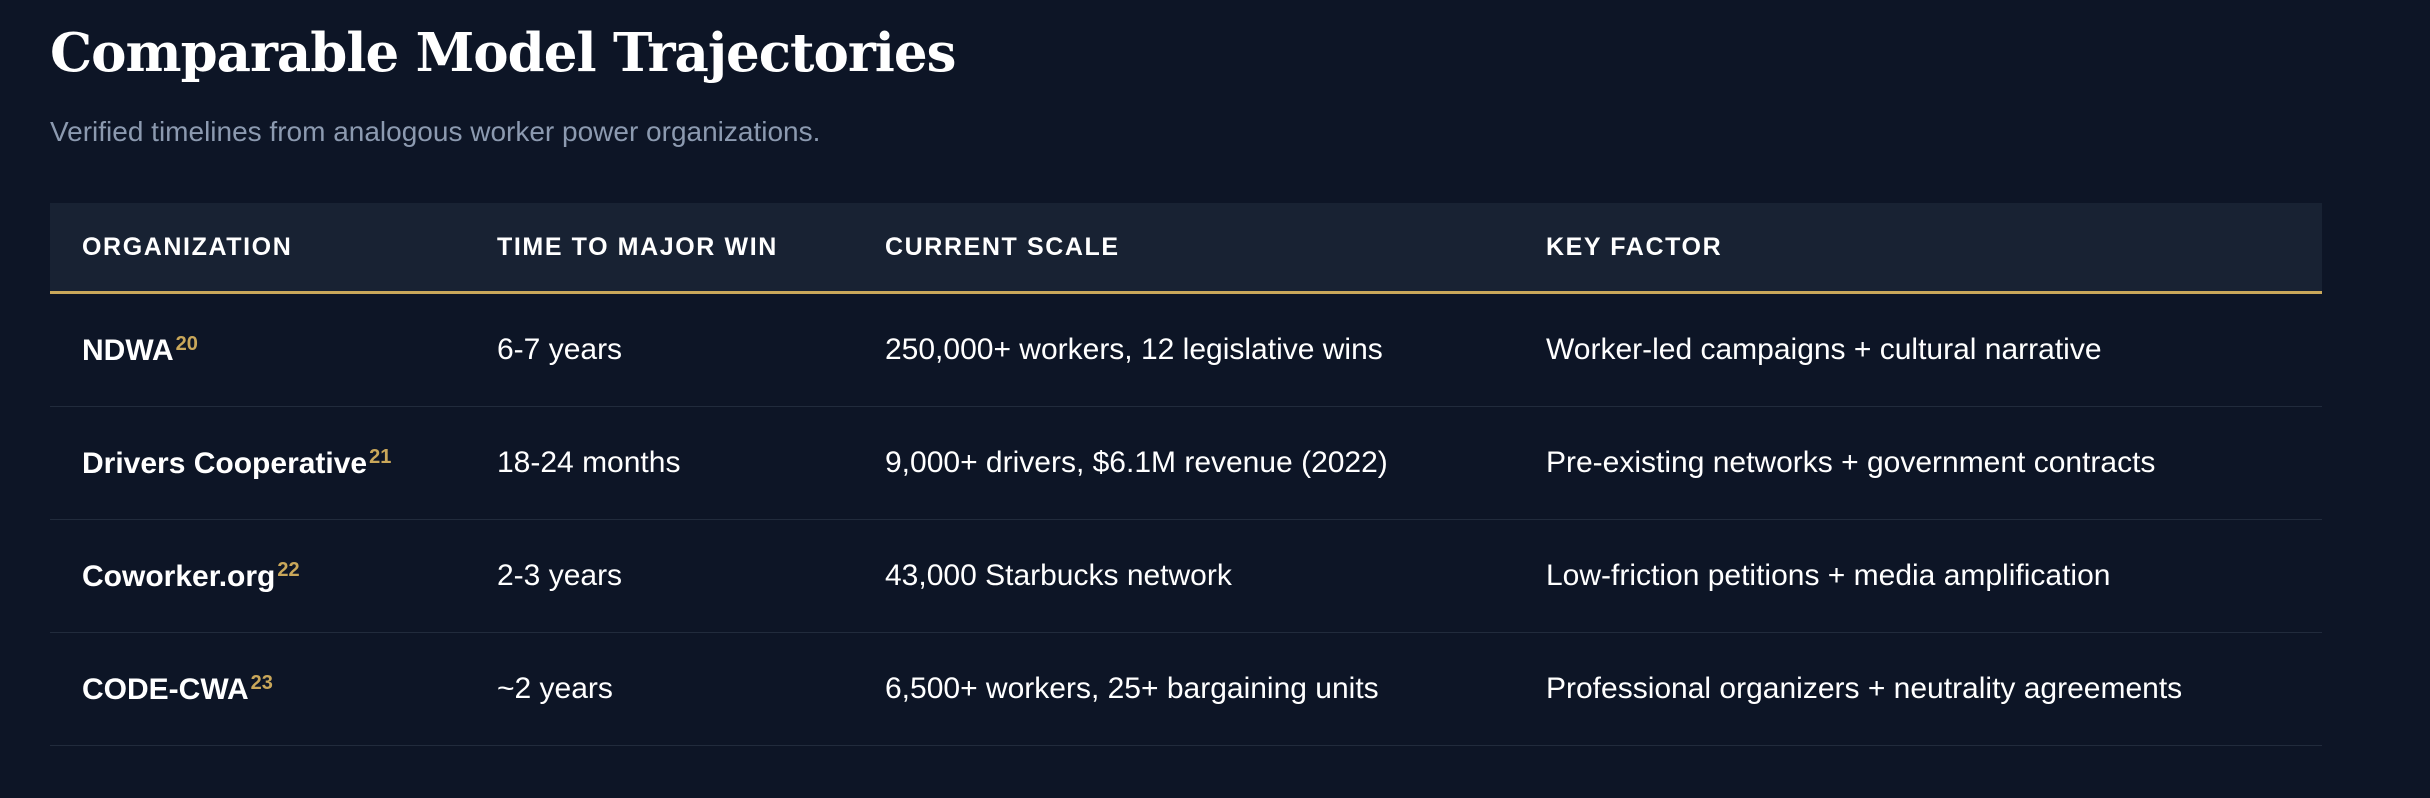  Describe the element at coordinates (659, 463) in the screenshot. I see `cell-time: 18-24 months` at that location.